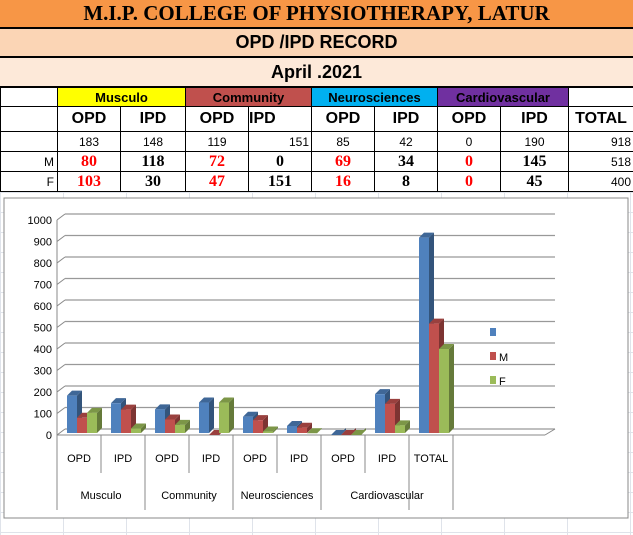  What do you see at coordinates (277, 496) in the screenshot?
I see `group-label: Neurosciences` at bounding box center [277, 496].